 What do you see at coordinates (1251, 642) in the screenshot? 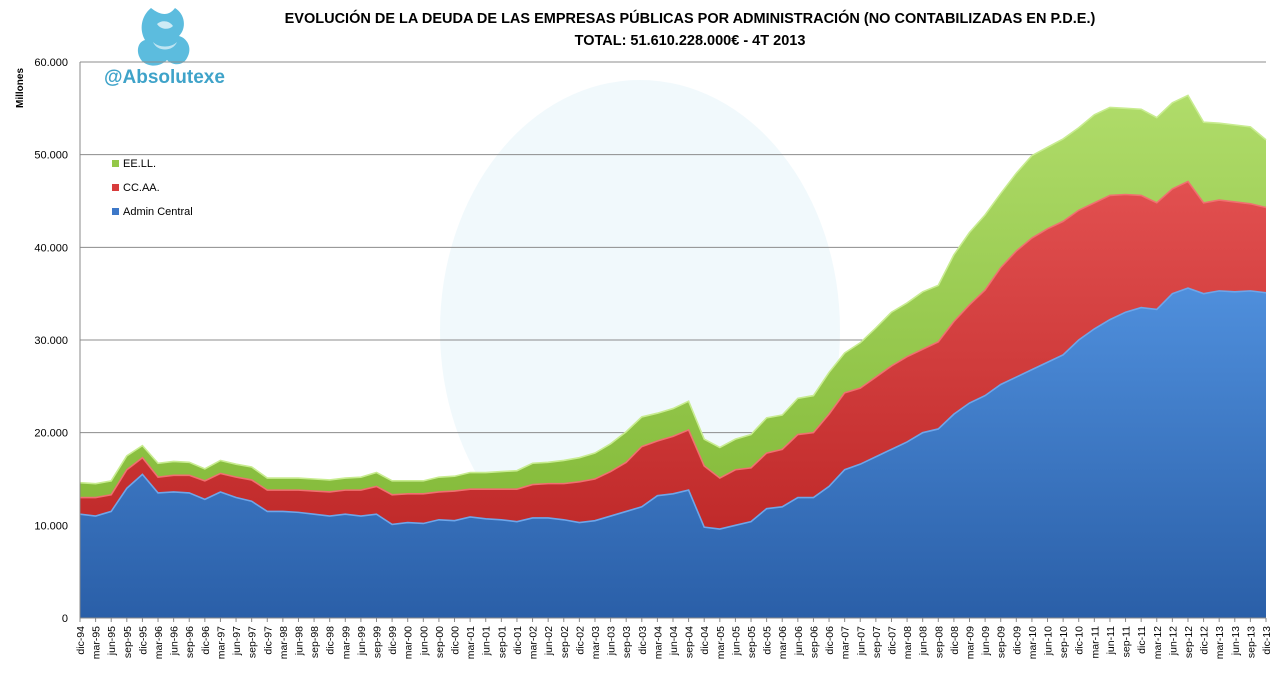
I see `x-tick-label: sep-13` at bounding box center [1251, 642].